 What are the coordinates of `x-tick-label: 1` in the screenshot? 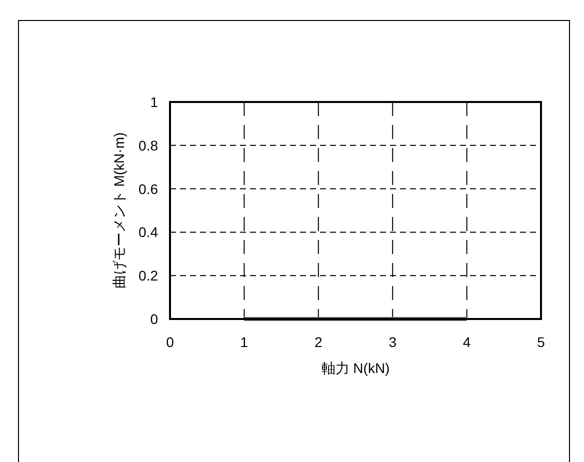 It's located at (244, 342).